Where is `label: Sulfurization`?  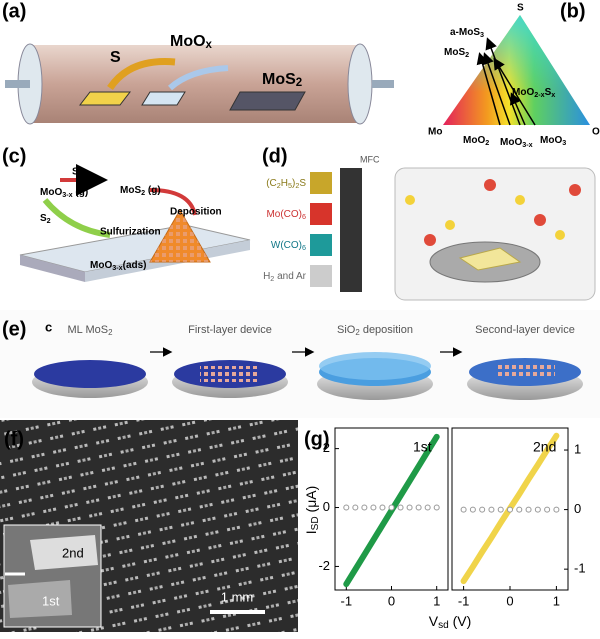 label: Sulfurization is located at coordinates (130, 232).